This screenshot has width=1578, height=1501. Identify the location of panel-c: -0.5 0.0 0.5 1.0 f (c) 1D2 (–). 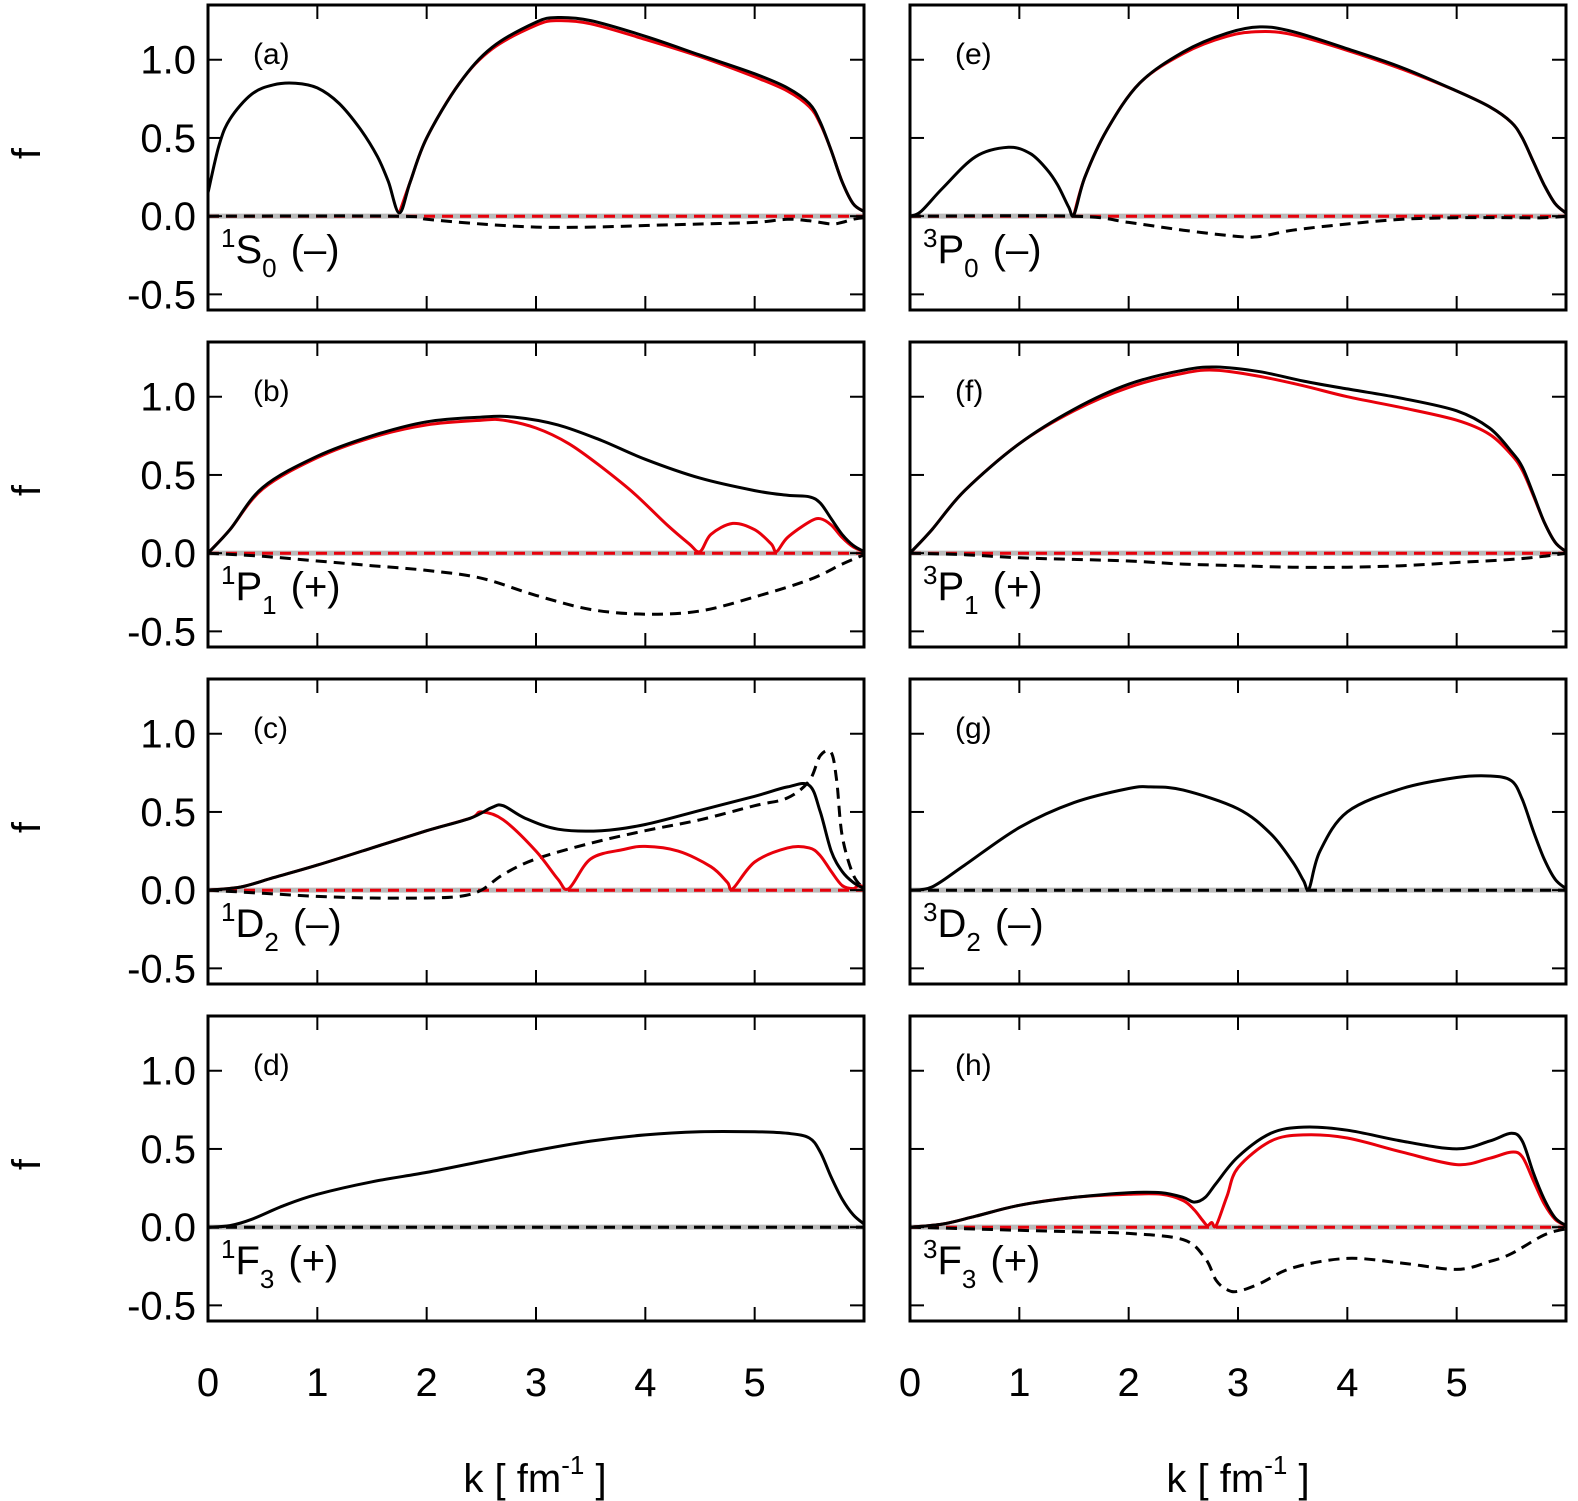
(435, 834).